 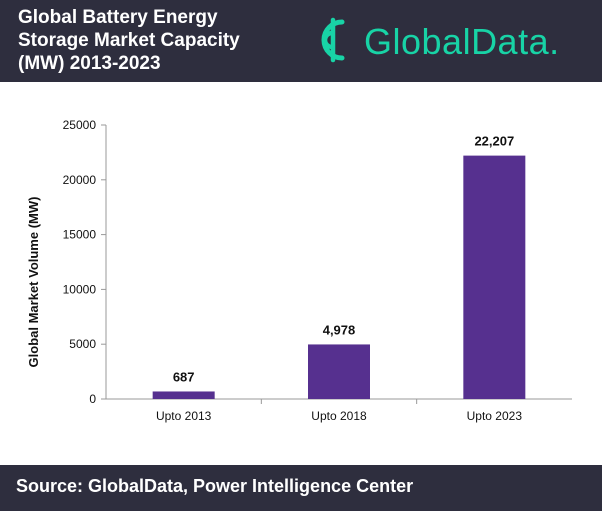 I want to click on bar-value-label: 4,978, so click(x=339, y=329).